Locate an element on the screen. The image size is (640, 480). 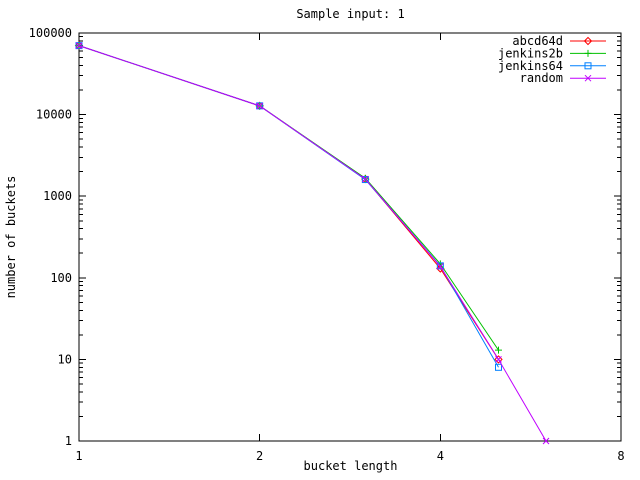
y-tick-label: 1 is located at coordinates (68, 441).